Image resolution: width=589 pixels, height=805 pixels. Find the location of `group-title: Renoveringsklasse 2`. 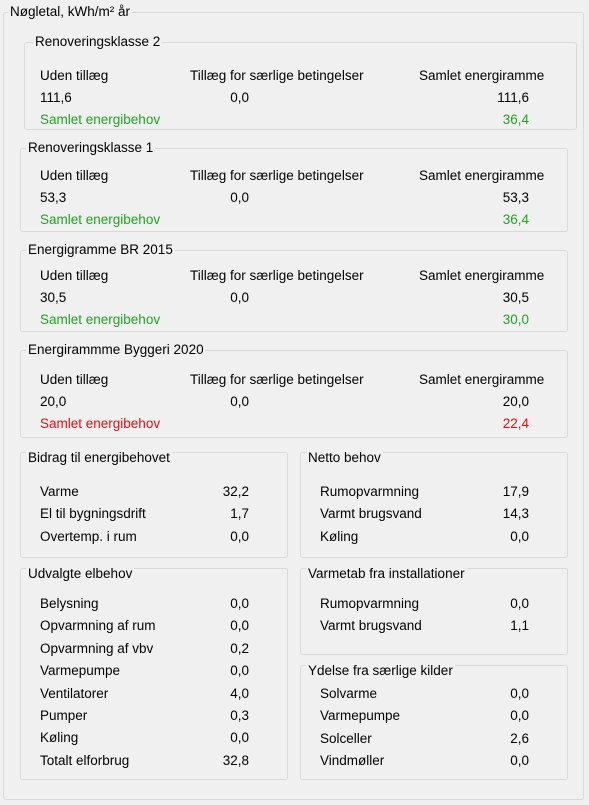

group-title: Renoveringsklasse 2 is located at coordinates (98, 42).